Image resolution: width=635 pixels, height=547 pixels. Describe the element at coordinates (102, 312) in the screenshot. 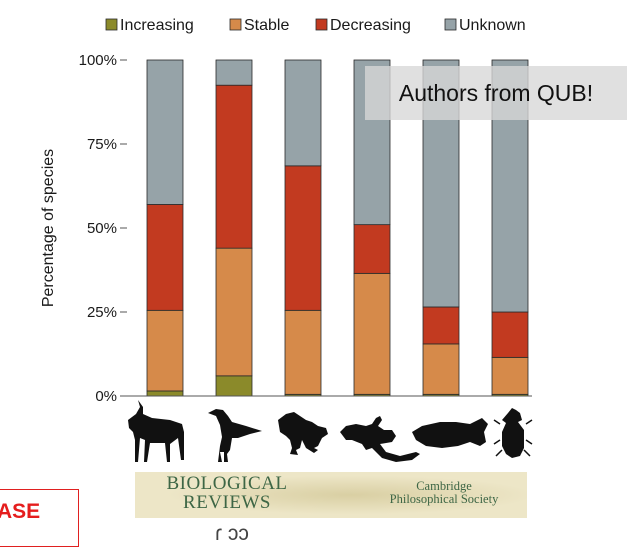

I see `y-tick-label: 25%` at that location.